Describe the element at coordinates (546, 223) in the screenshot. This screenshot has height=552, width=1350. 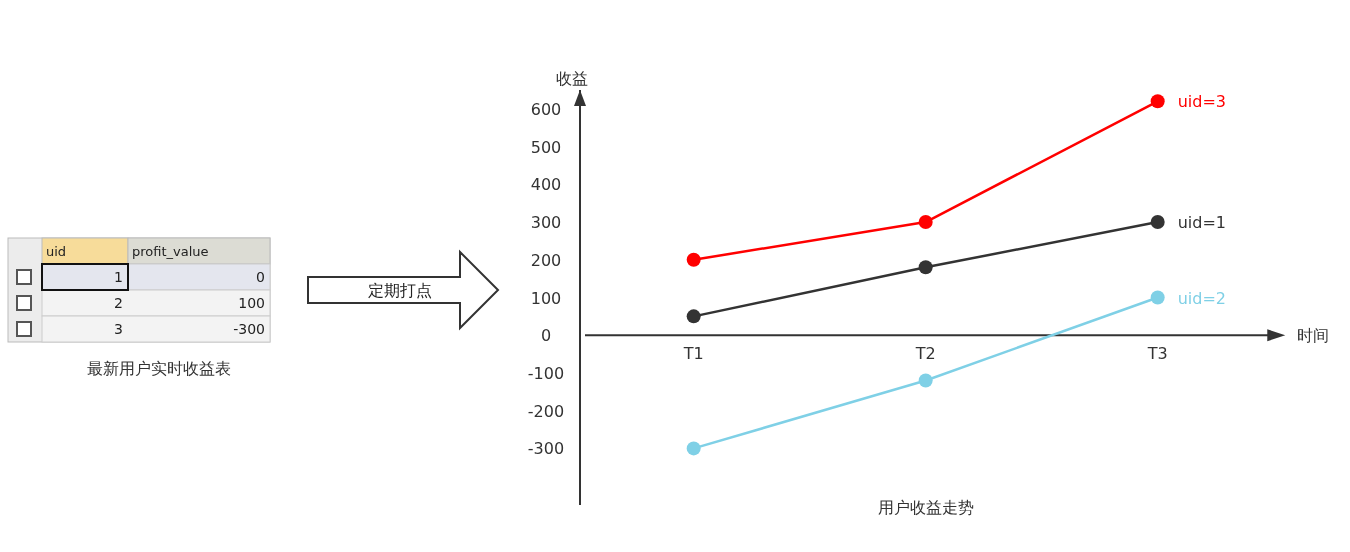
I see `y-tick-label: 300` at that location.